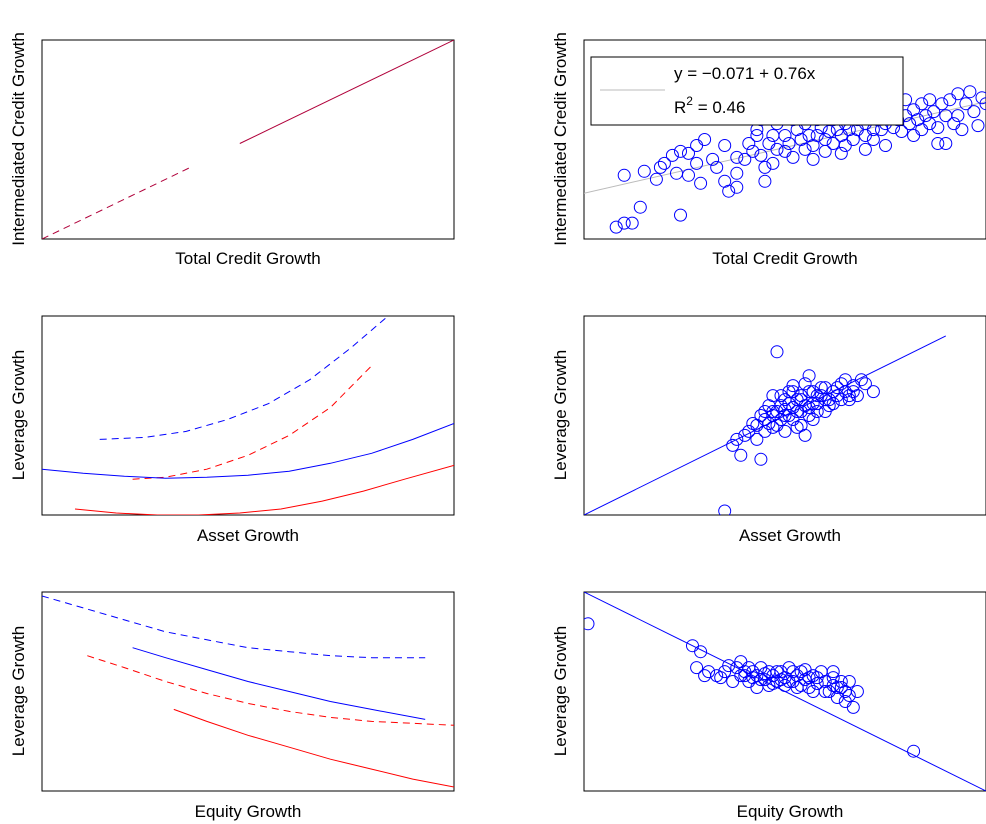 The height and width of the screenshot is (824, 986). What do you see at coordinates (313, 748) in the screenshot?
I see `series-line-4-solid` at bounding box center [313, 748].